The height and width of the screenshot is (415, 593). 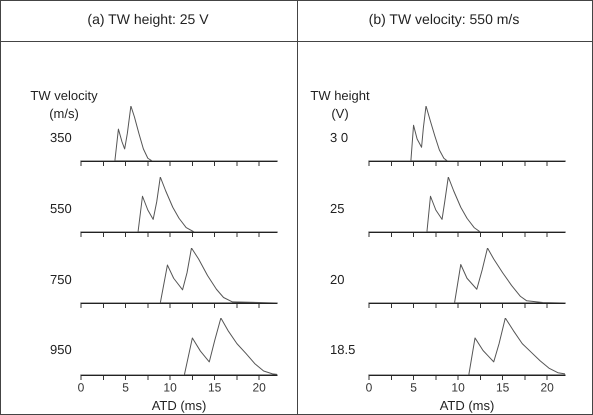 What do you see at coordinates (148, 19) in the screenshot?
I see `chart-title: (a) TW height: 25 V` at bounding box center [148, 19].